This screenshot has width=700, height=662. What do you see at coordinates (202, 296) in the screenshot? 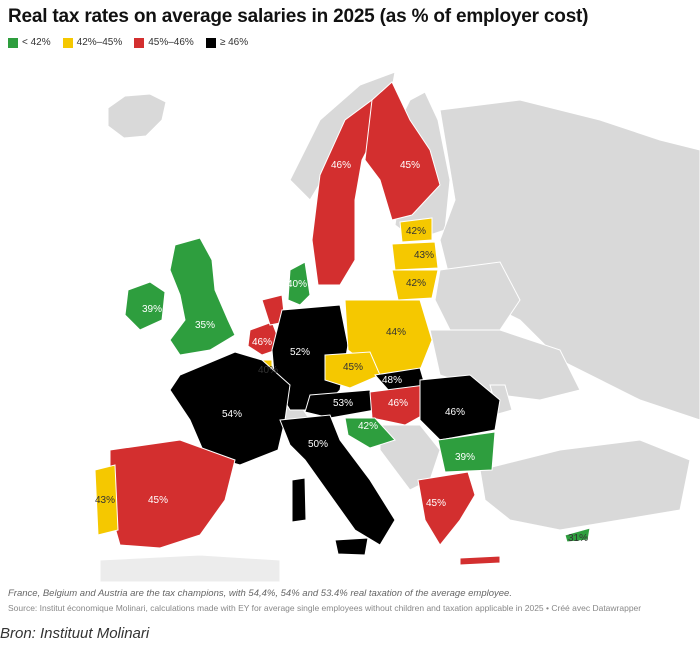
I see `uk-shape` at bounding box center [202, 296].